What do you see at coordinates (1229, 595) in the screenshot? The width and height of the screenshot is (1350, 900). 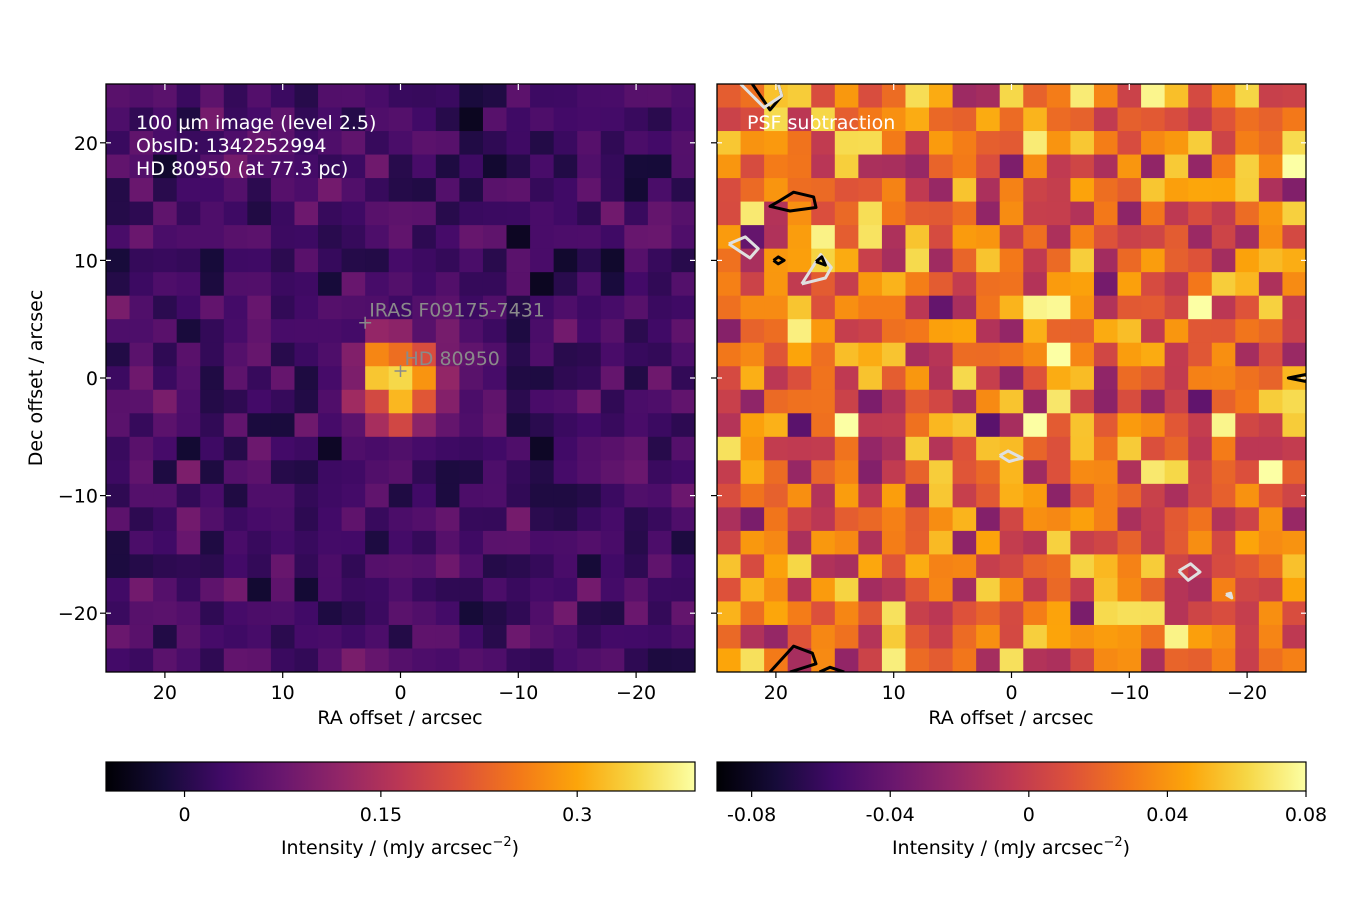 I see `contour-line` at bounding box center [1229, 595].